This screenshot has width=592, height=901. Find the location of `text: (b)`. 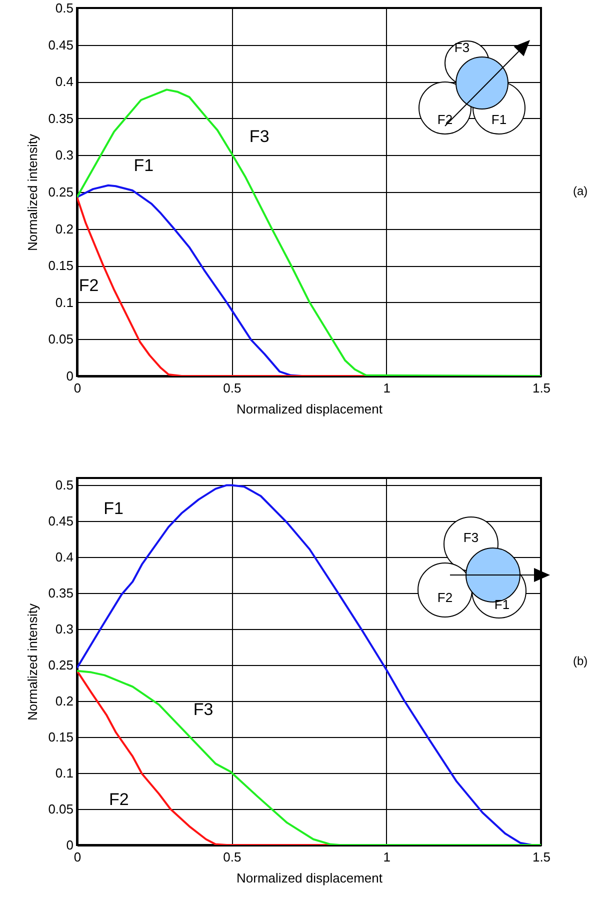

text: (b) is located at coordinates (580, 661).